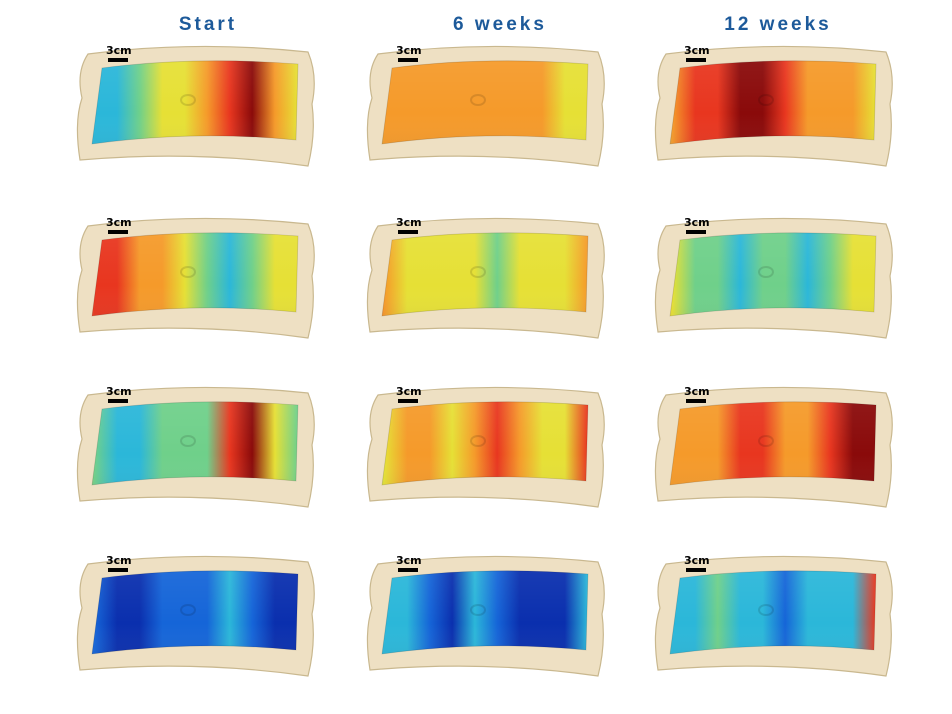 Image resolution: width=952 pixels, height=714 pixels. I want to click on column-title-6-weeks: 6 weeks, so click(500, 24).